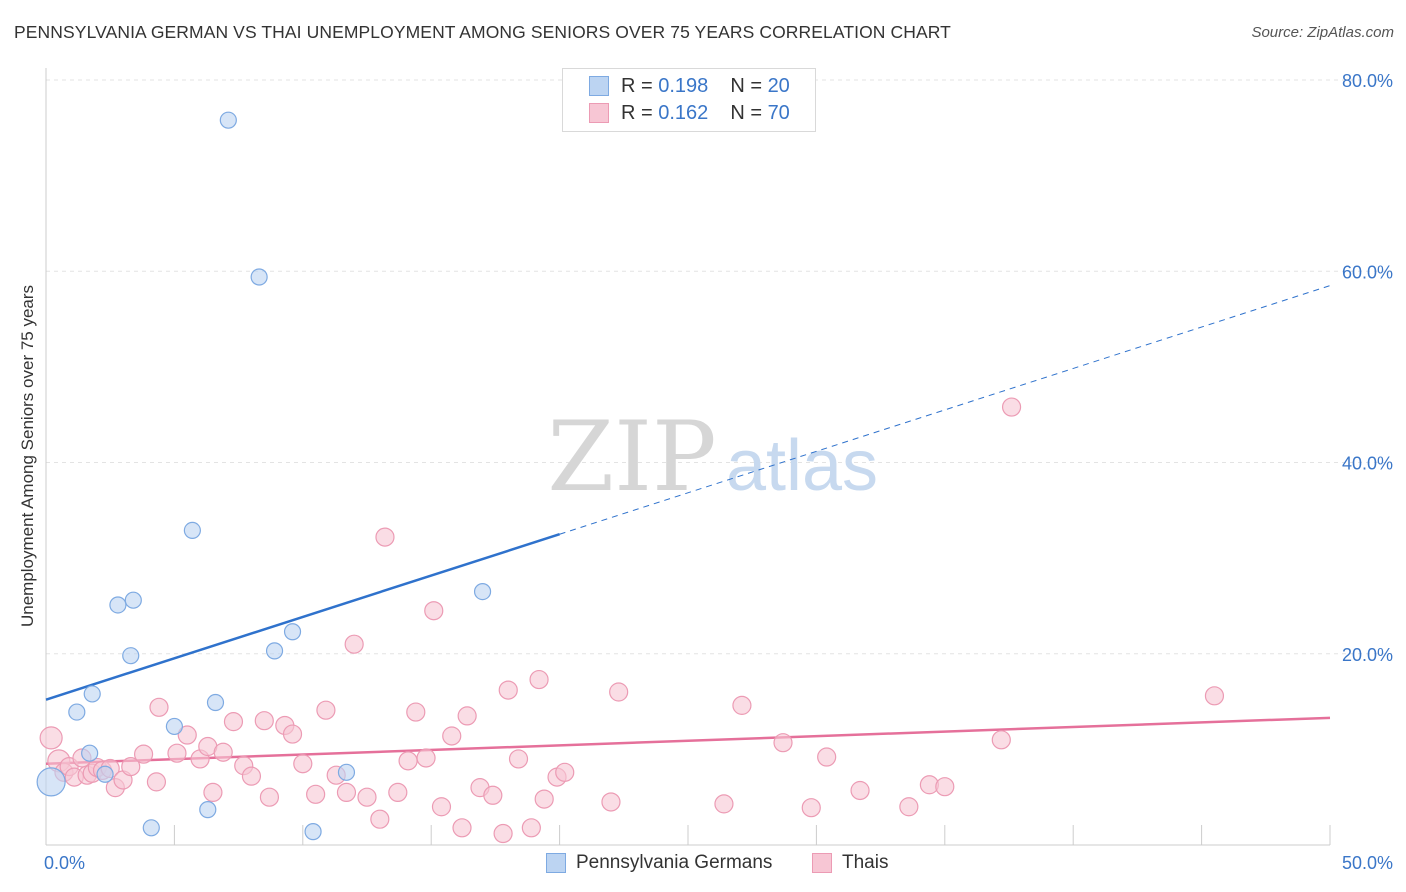 The height and width of the screenshot is (892, 1406). What do you see at coordinates (1367, 863) in the screenshot?
I see `x-tick-label: 50.0%` at bounding box center [1367, 863].